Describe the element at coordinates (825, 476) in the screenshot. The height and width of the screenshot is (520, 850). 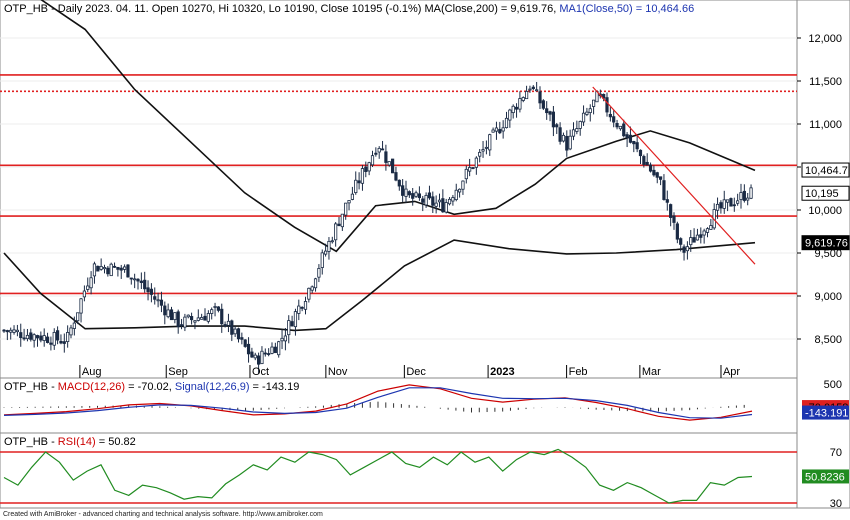
I see `rsi-badge` at that location.